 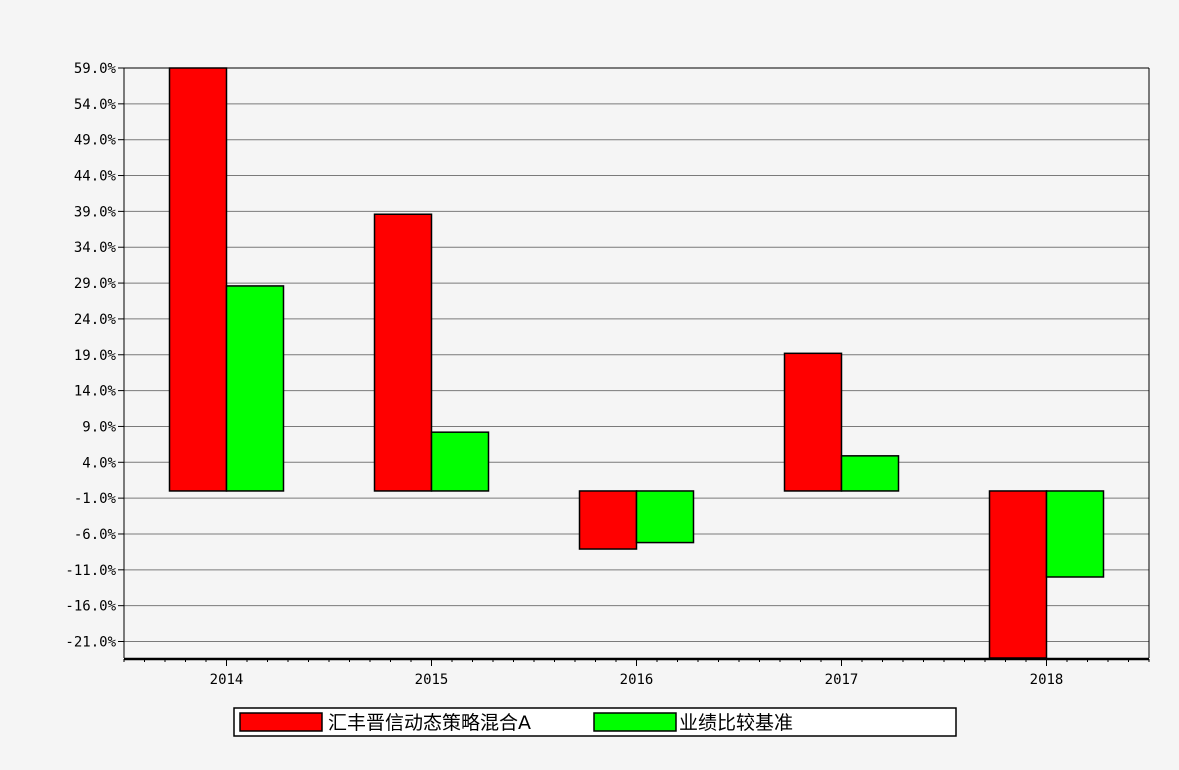 What do you see at coordinates (635, 722) in the screenshot?
I see `legend-swatch-benchmark` at bounding box center [635, 722].